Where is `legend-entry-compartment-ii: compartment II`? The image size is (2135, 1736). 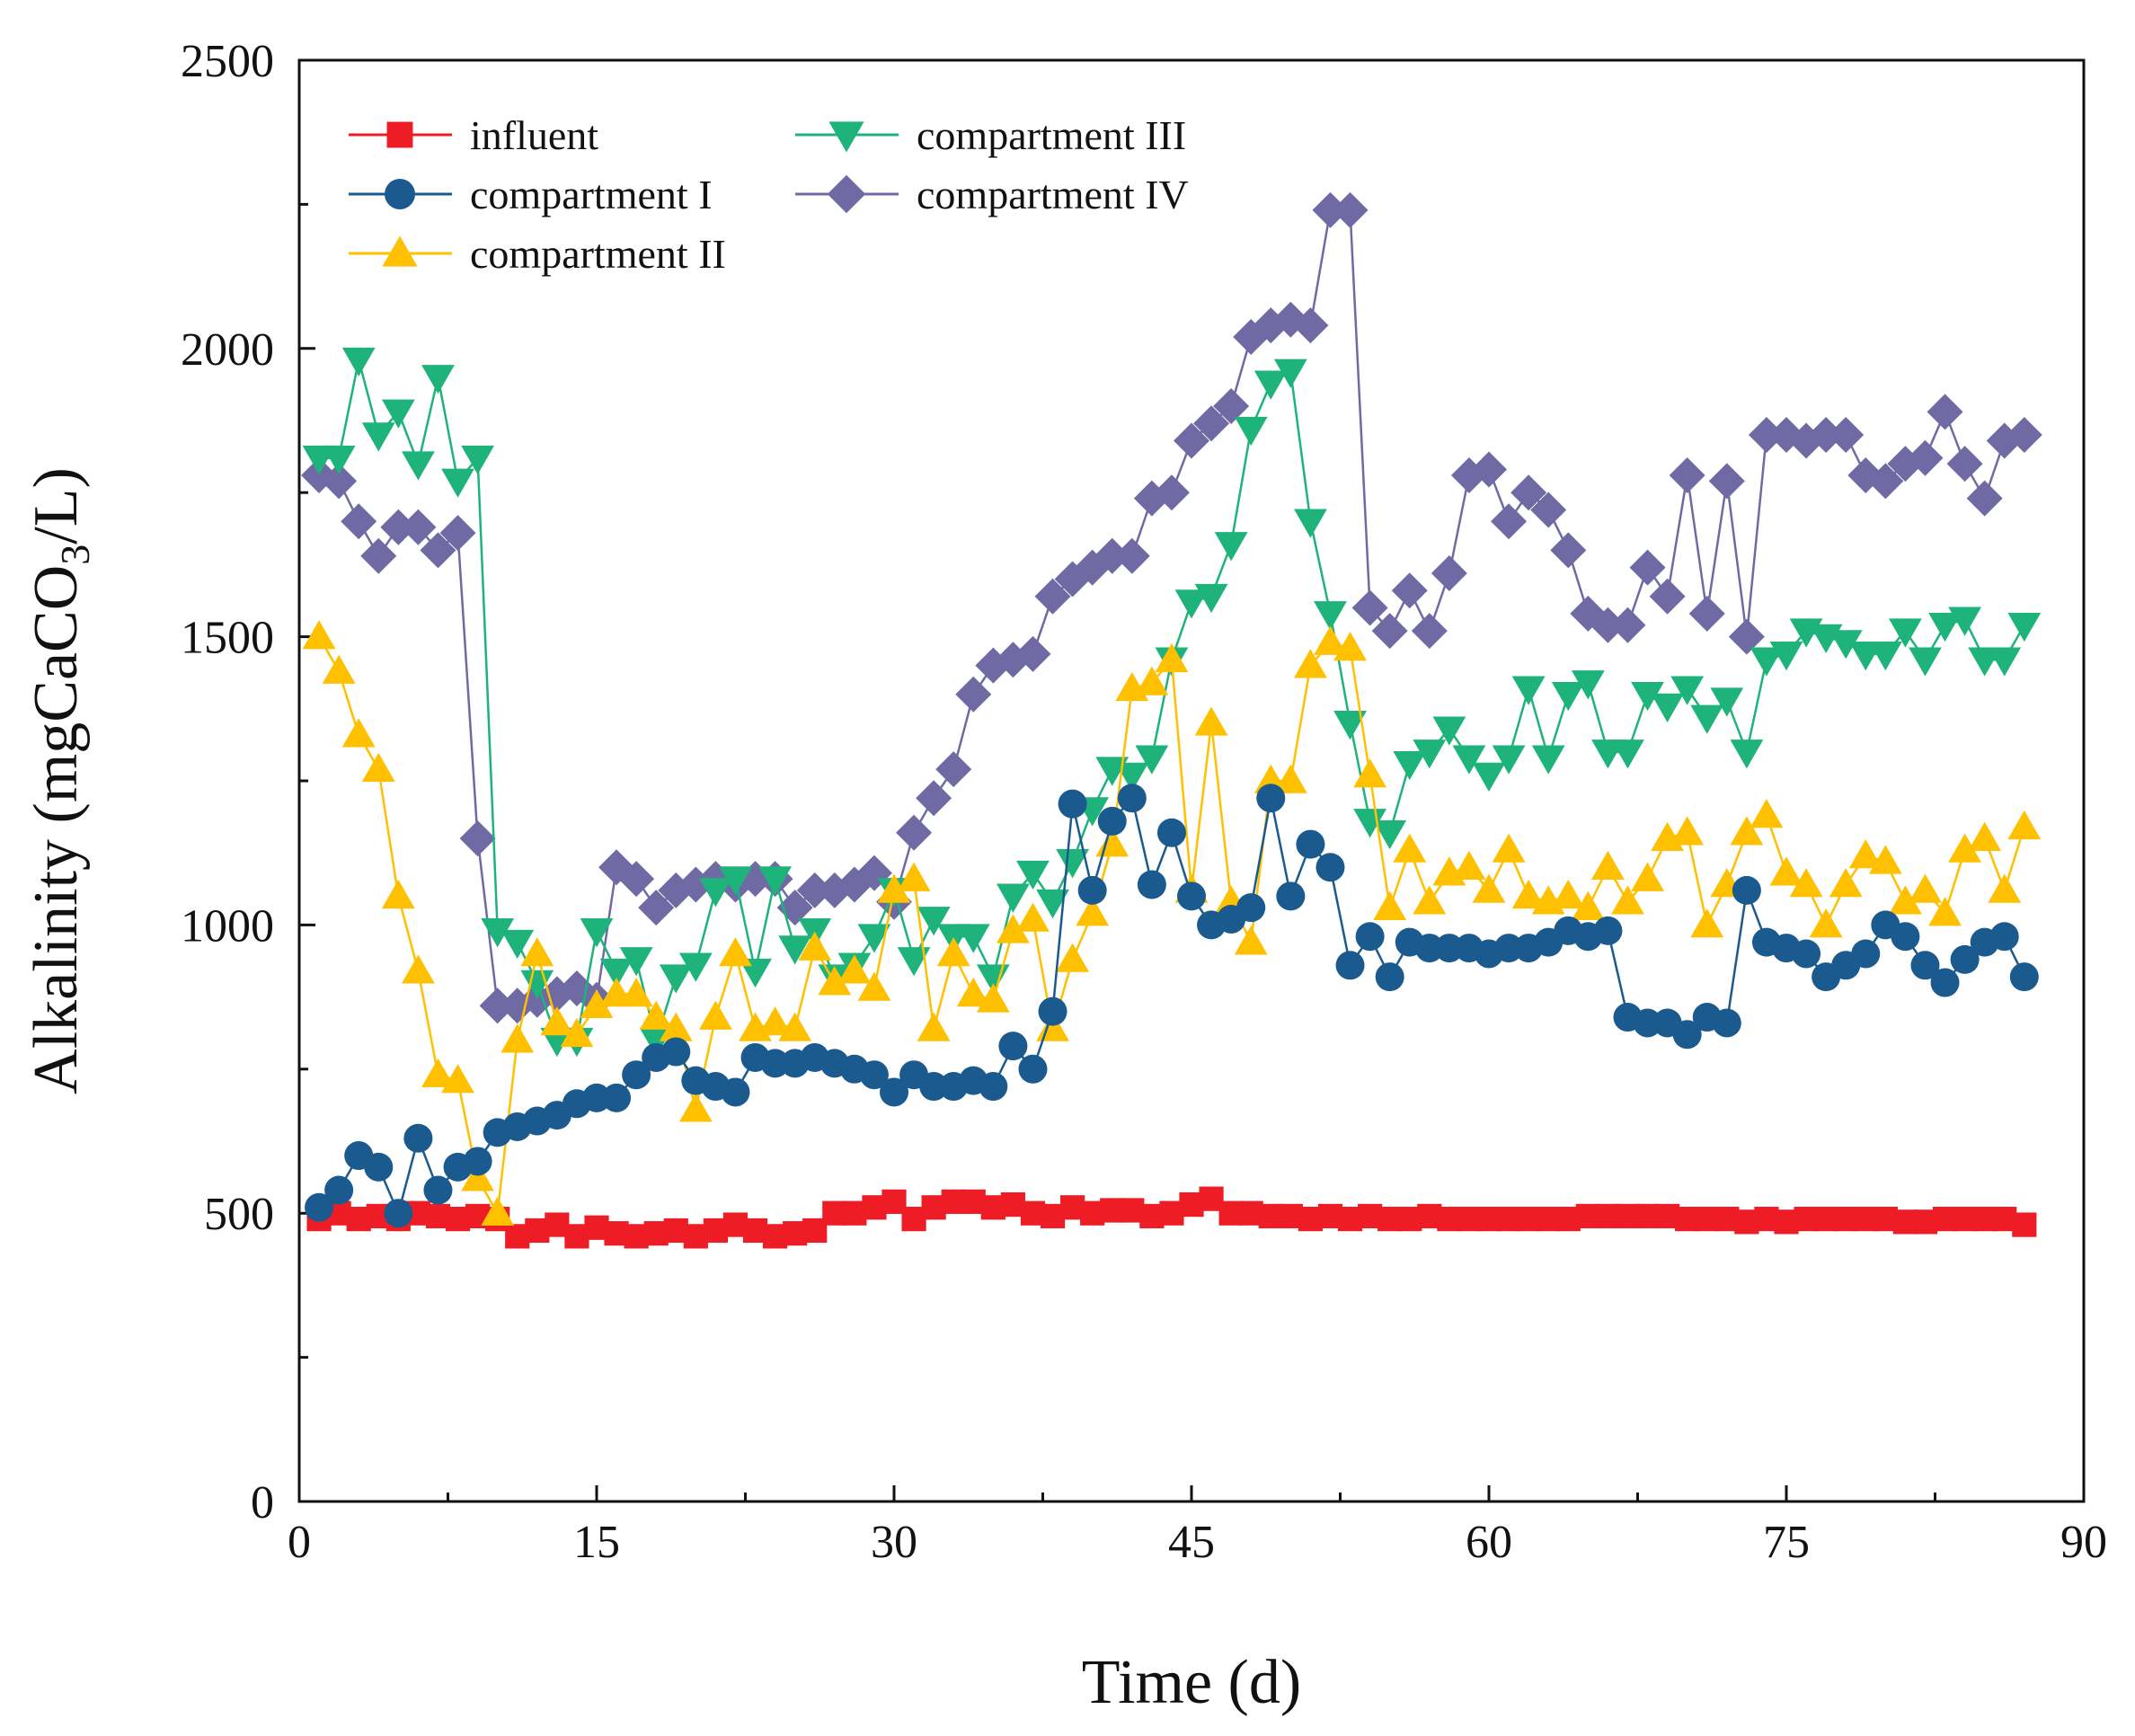
legend-entry-compartment-ii: compartment II is located at coordinates (537, 254).